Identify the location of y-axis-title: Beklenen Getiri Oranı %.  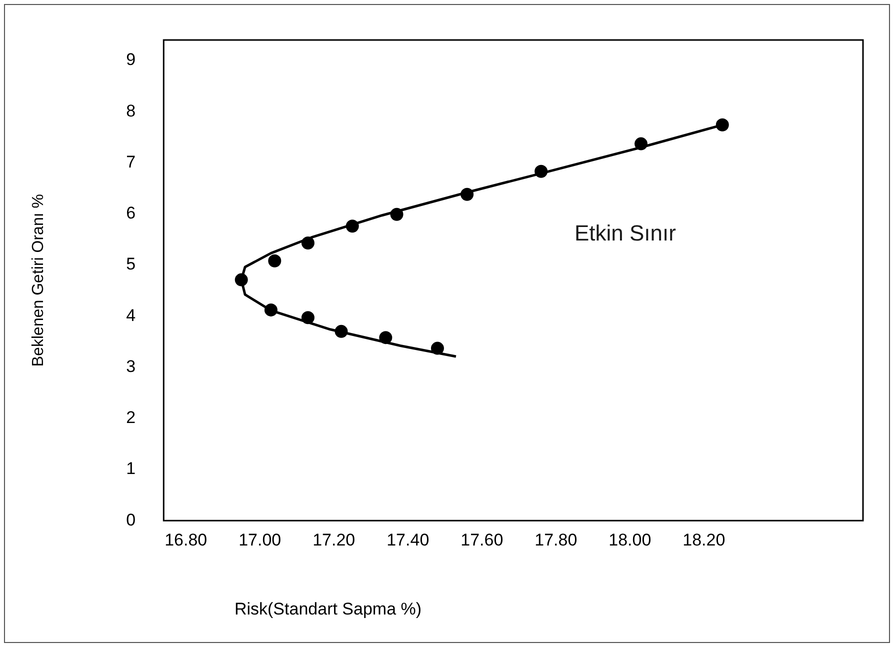
(39, 280).